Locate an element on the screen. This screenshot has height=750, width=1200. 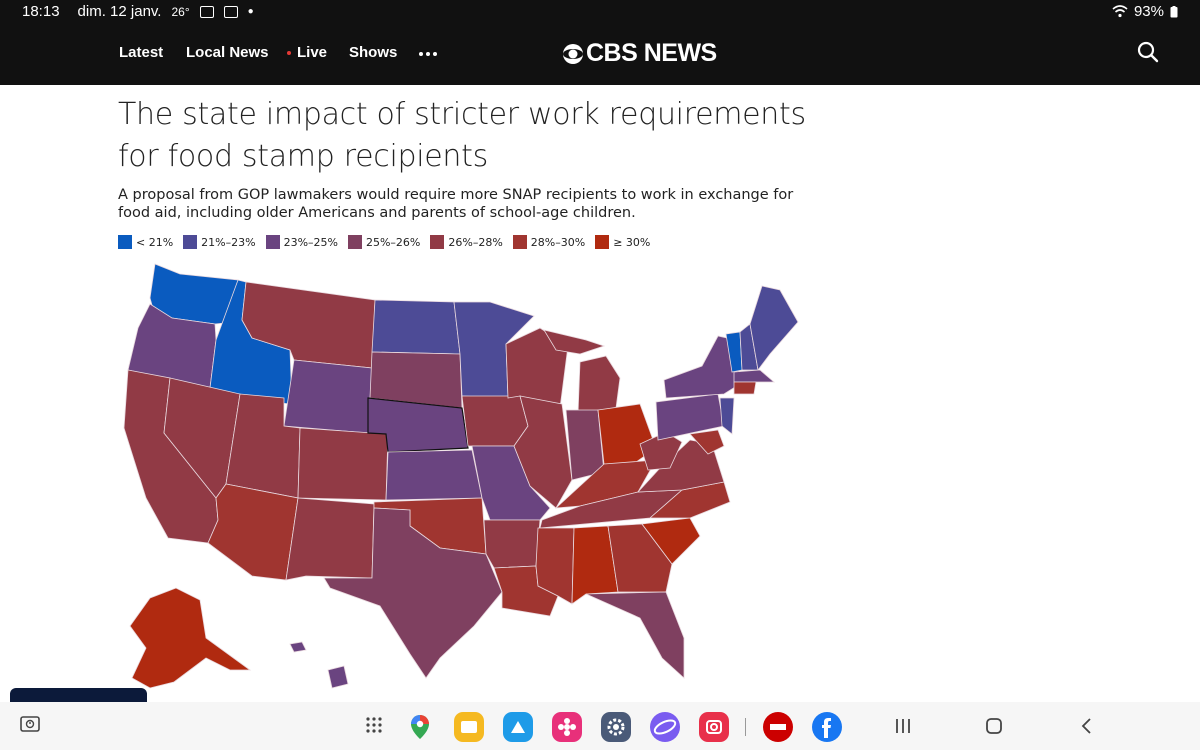
wifi-icon is located at coordinates (1120, 11).